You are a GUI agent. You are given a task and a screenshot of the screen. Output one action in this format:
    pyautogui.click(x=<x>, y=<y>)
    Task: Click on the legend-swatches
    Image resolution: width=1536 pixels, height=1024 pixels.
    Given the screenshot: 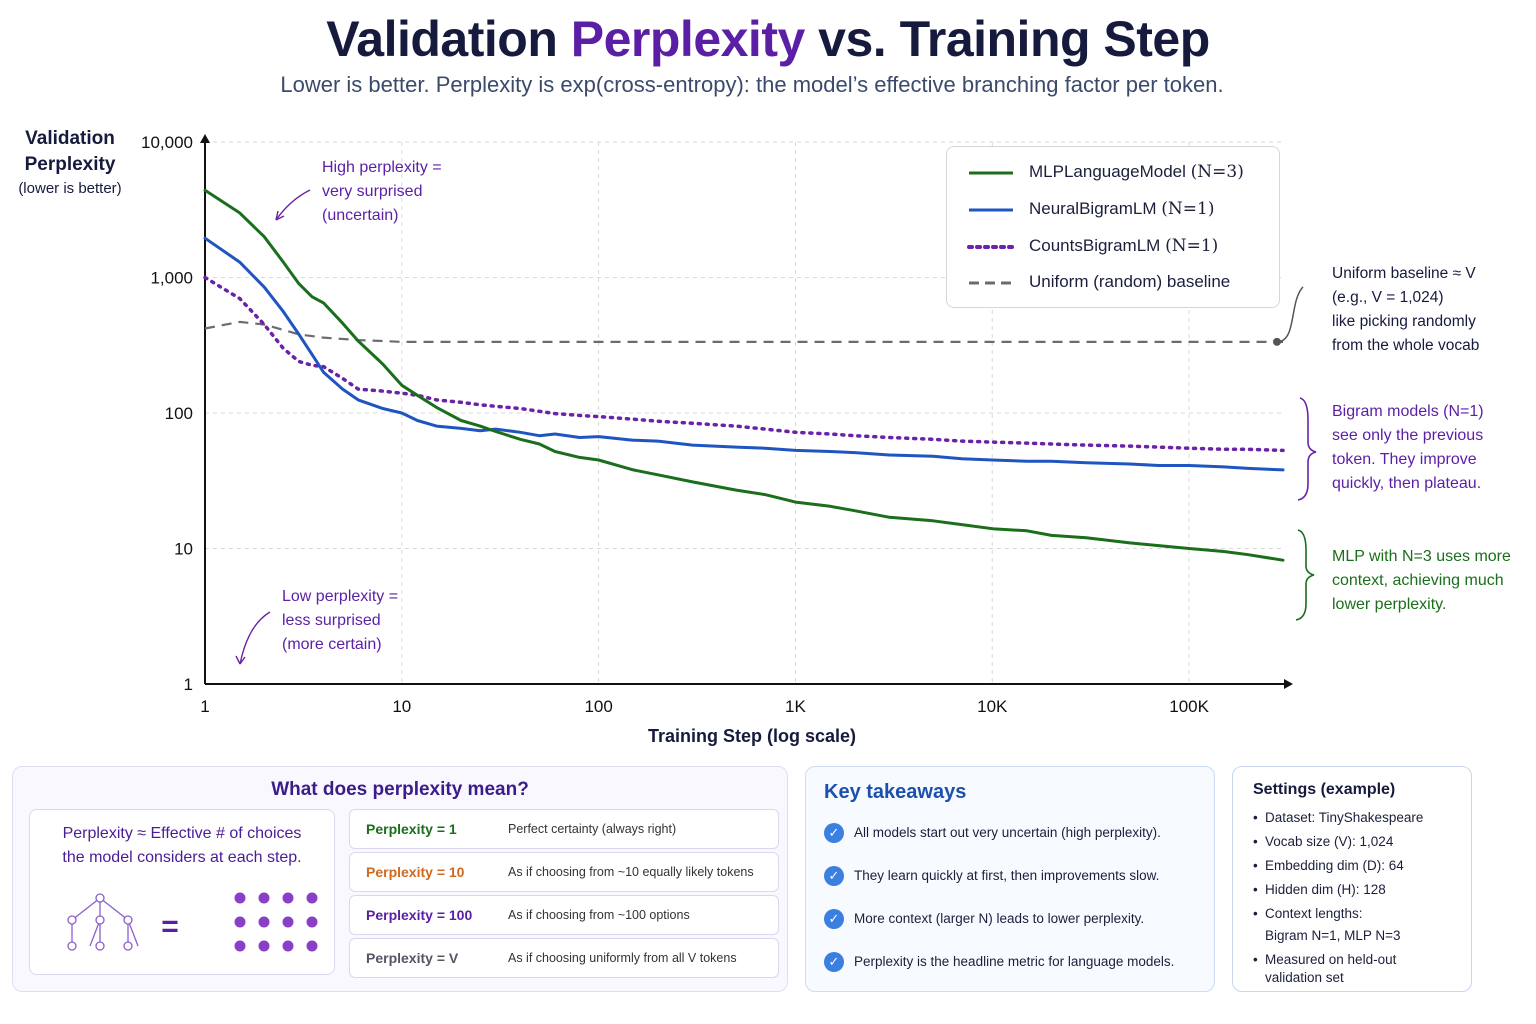 What is the action you would take?
    pyautogui.click(x=991, y=228)
    